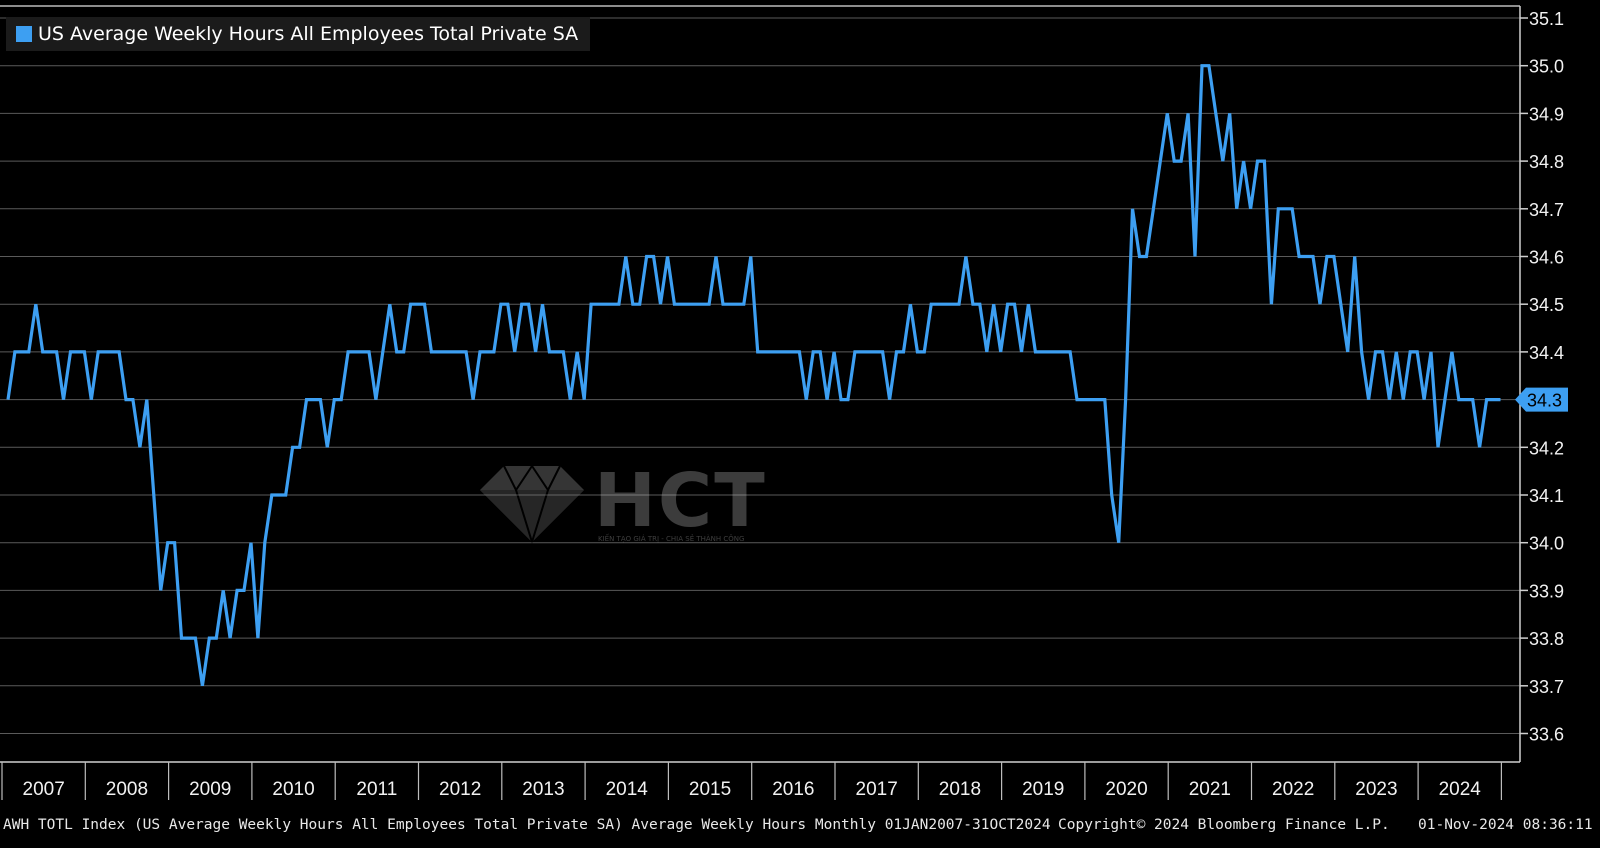  Describe the element at coordinates (532, 505) in the screenshot. I see `diamond-logo-icon` at that location.